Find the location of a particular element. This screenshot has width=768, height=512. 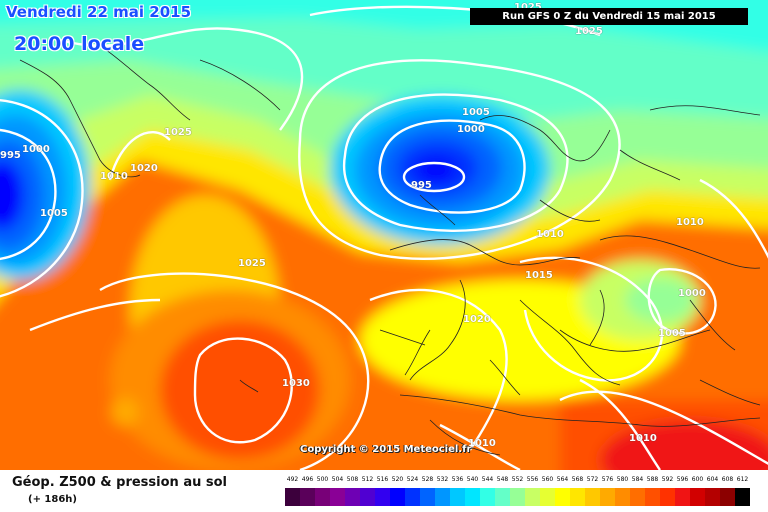

parameter-title: Géop. Z500 & pression au sol is located at coordinates (119, 482).